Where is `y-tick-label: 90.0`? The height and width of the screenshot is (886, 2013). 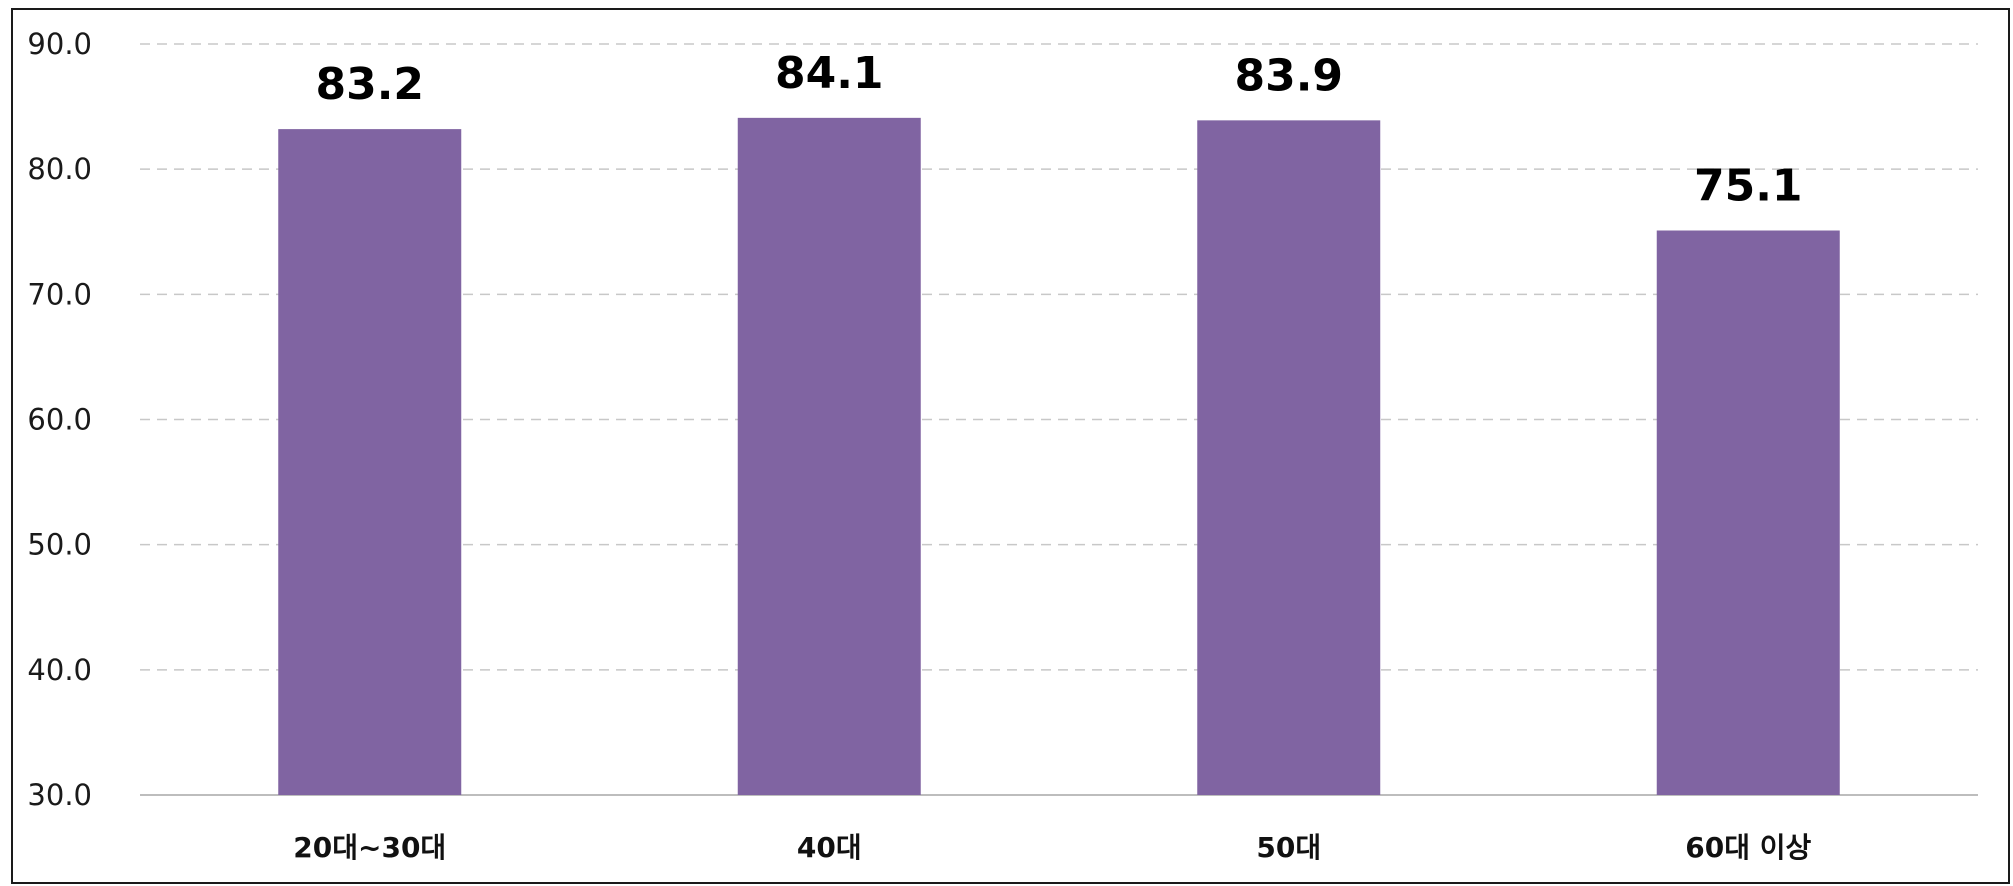
y-tick-label: 90.0 is located at coordinates (59, 44).